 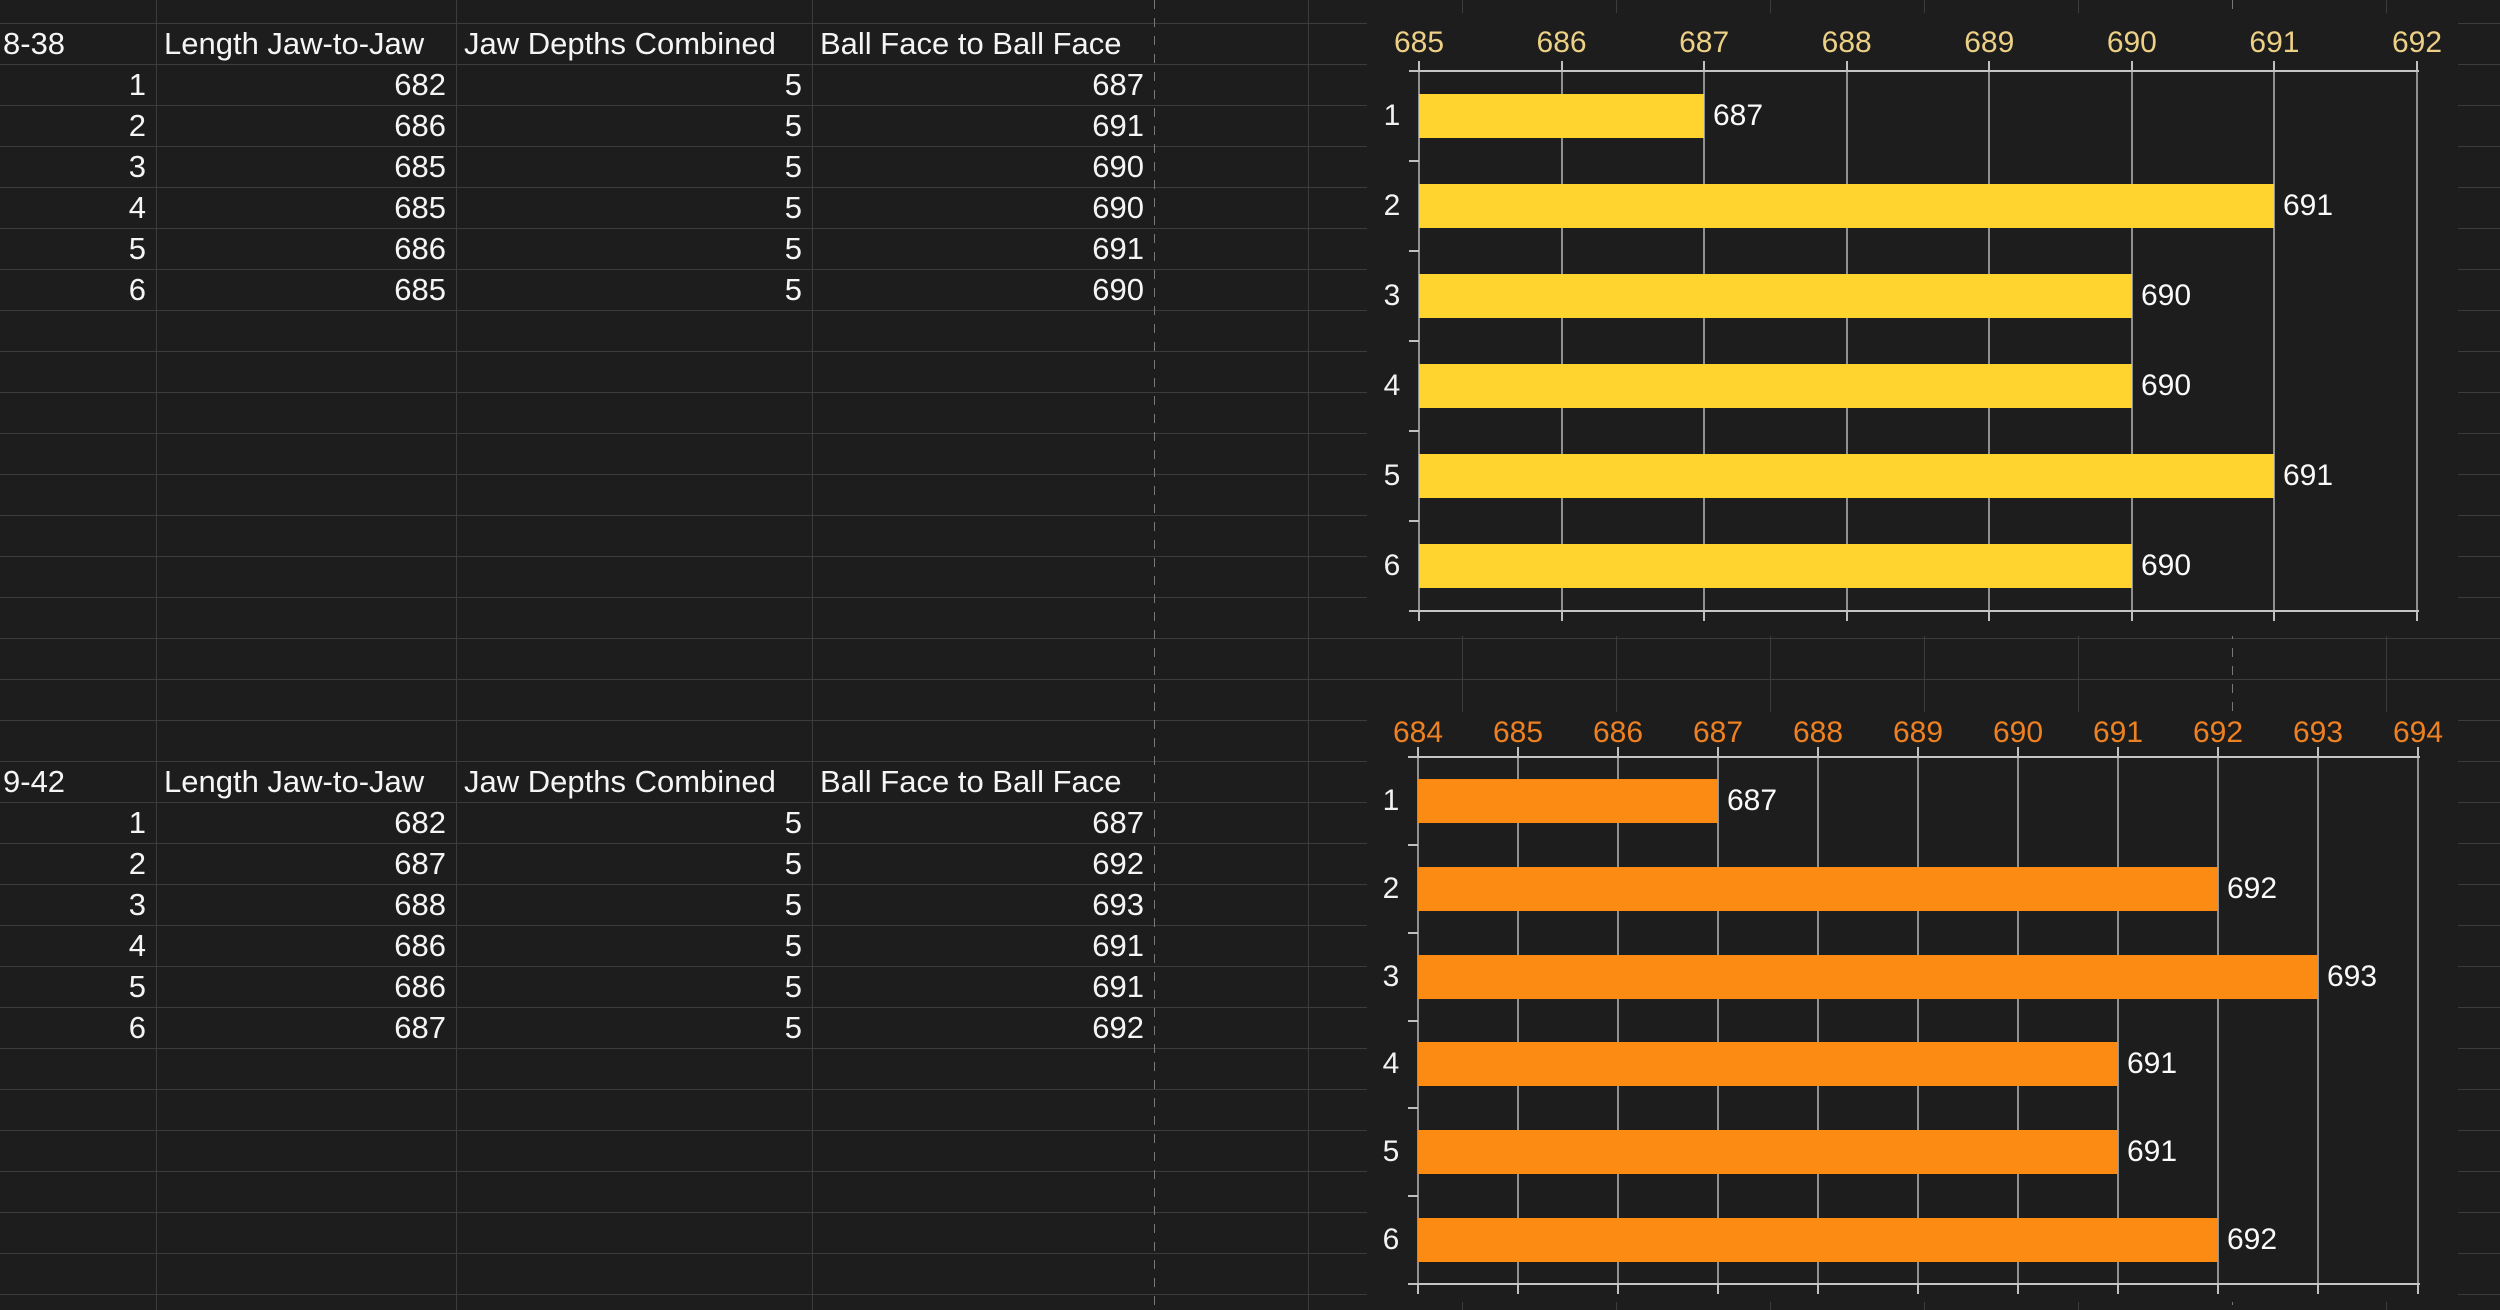 I want to click on category-label: 1, so click(x=1391, y=800).